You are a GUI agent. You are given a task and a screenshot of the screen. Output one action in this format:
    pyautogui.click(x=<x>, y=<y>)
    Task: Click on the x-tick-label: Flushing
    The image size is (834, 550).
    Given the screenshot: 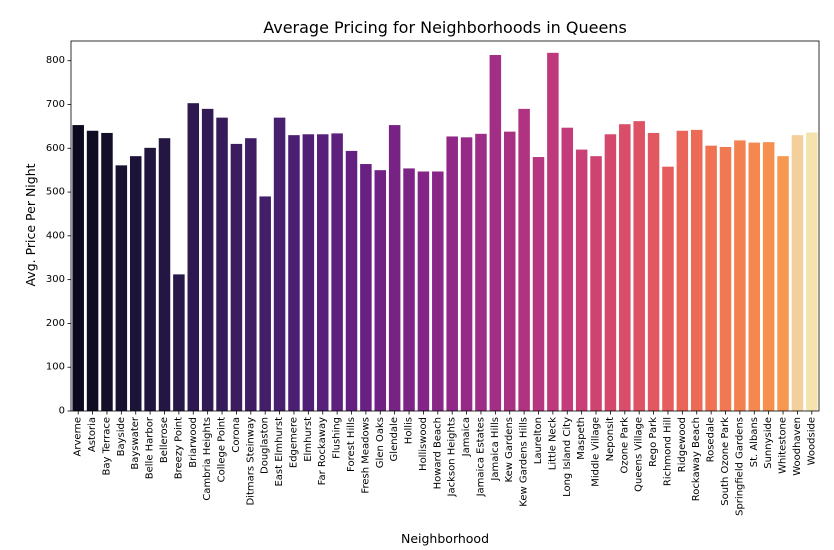 What is the action you would take?
    pyautogui.click(x=337, y=438)
    